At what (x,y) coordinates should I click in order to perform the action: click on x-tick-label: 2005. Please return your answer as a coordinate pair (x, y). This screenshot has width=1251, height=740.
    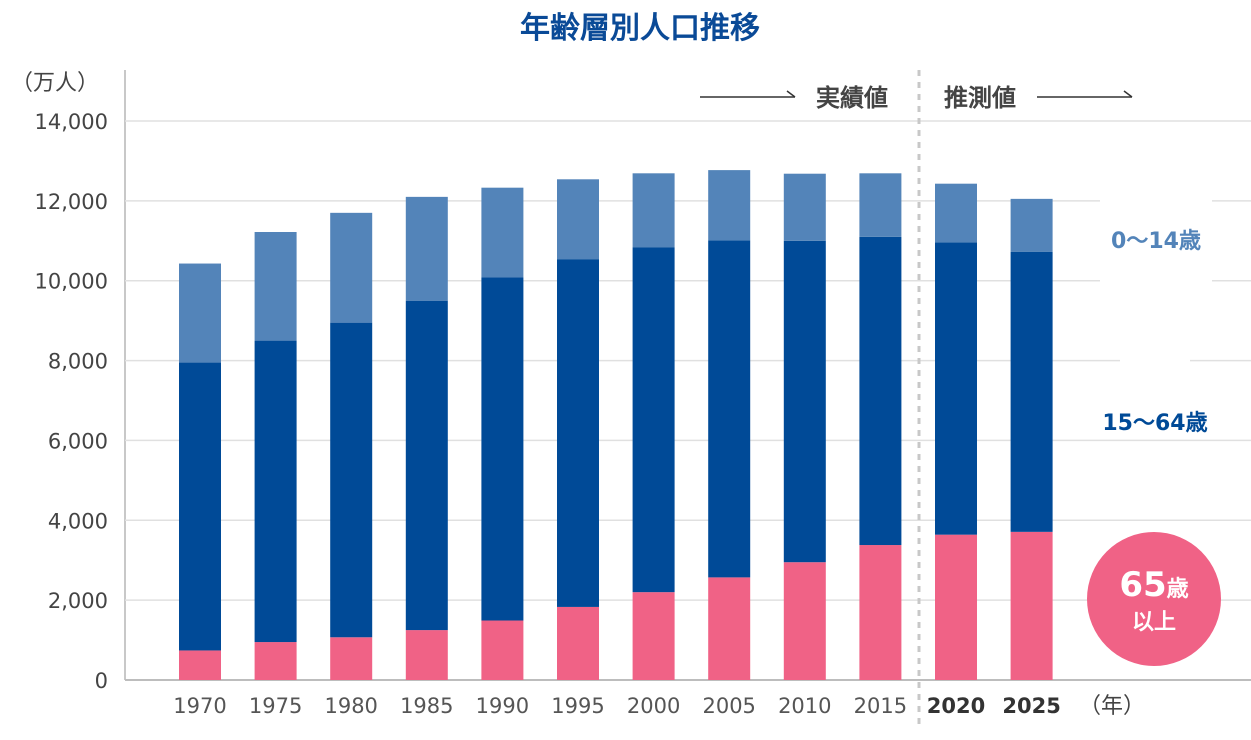
    Looking at the image, I should click on (728, 706).